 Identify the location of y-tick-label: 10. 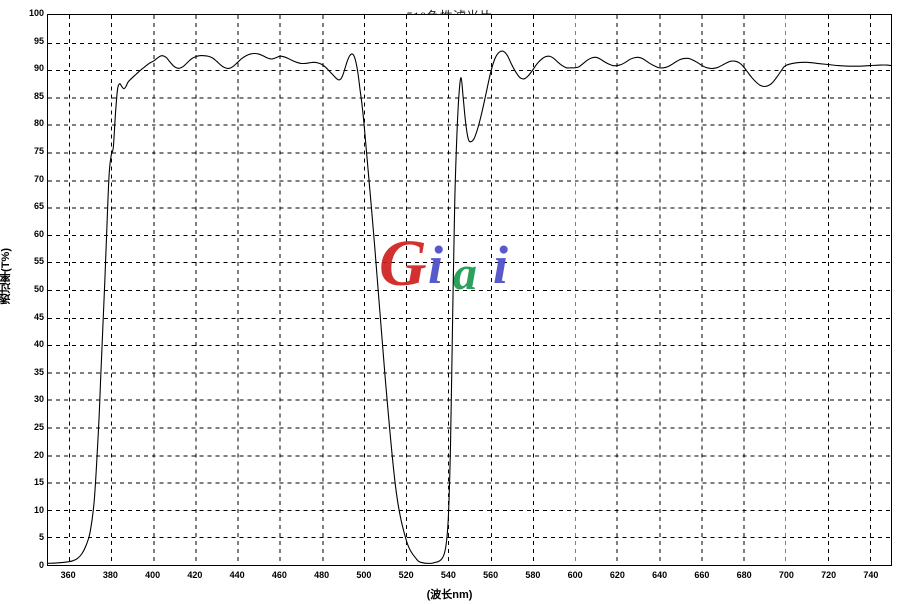
(38, 509).